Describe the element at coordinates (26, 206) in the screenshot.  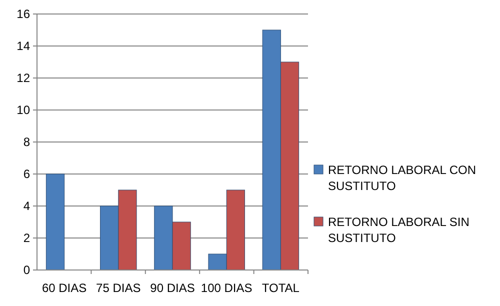
I see `y-tick-label: 4` at that location.